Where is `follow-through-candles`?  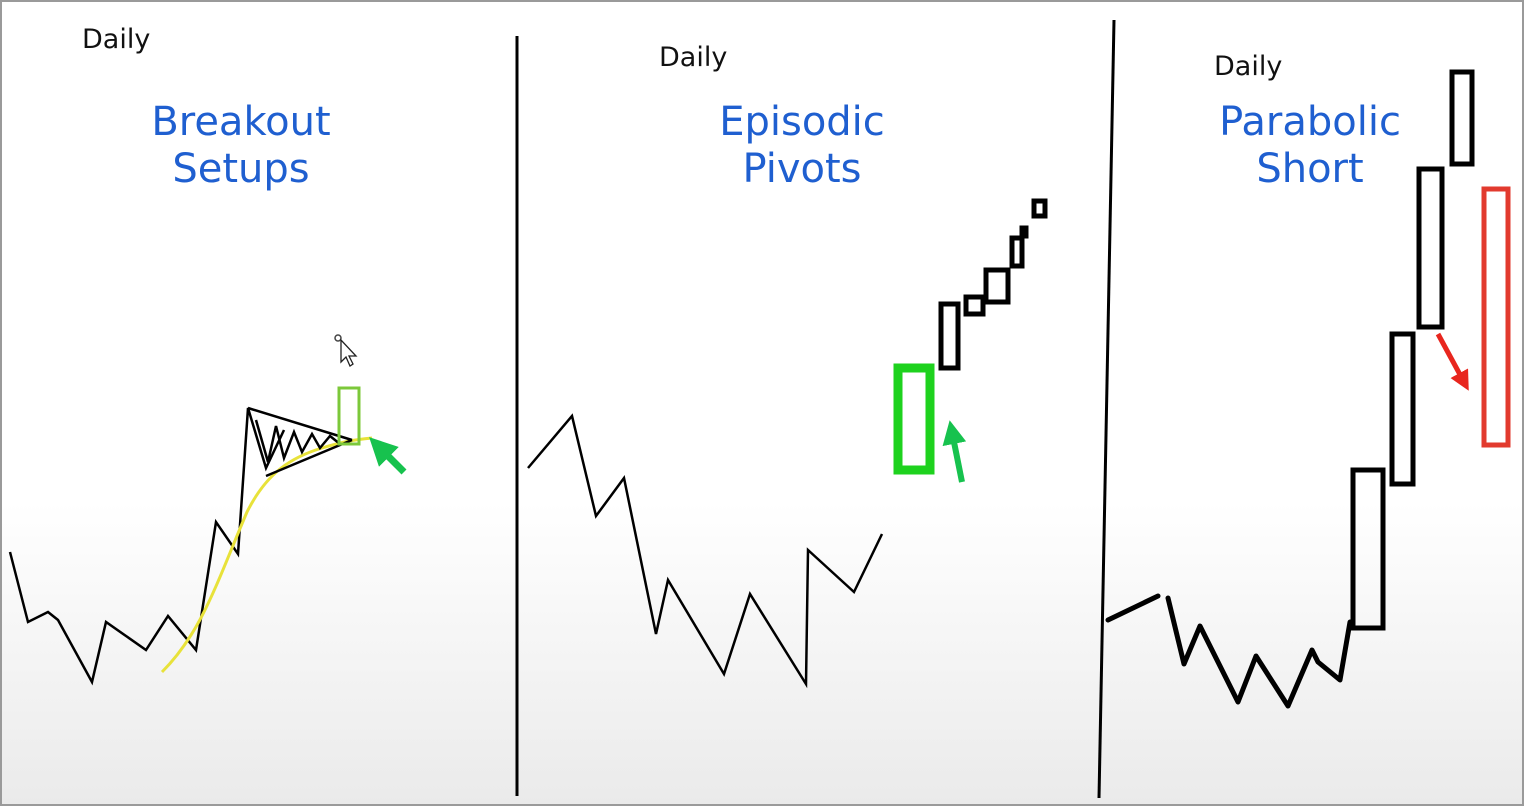 follow-through-candles is located at coordinates (993, 284).